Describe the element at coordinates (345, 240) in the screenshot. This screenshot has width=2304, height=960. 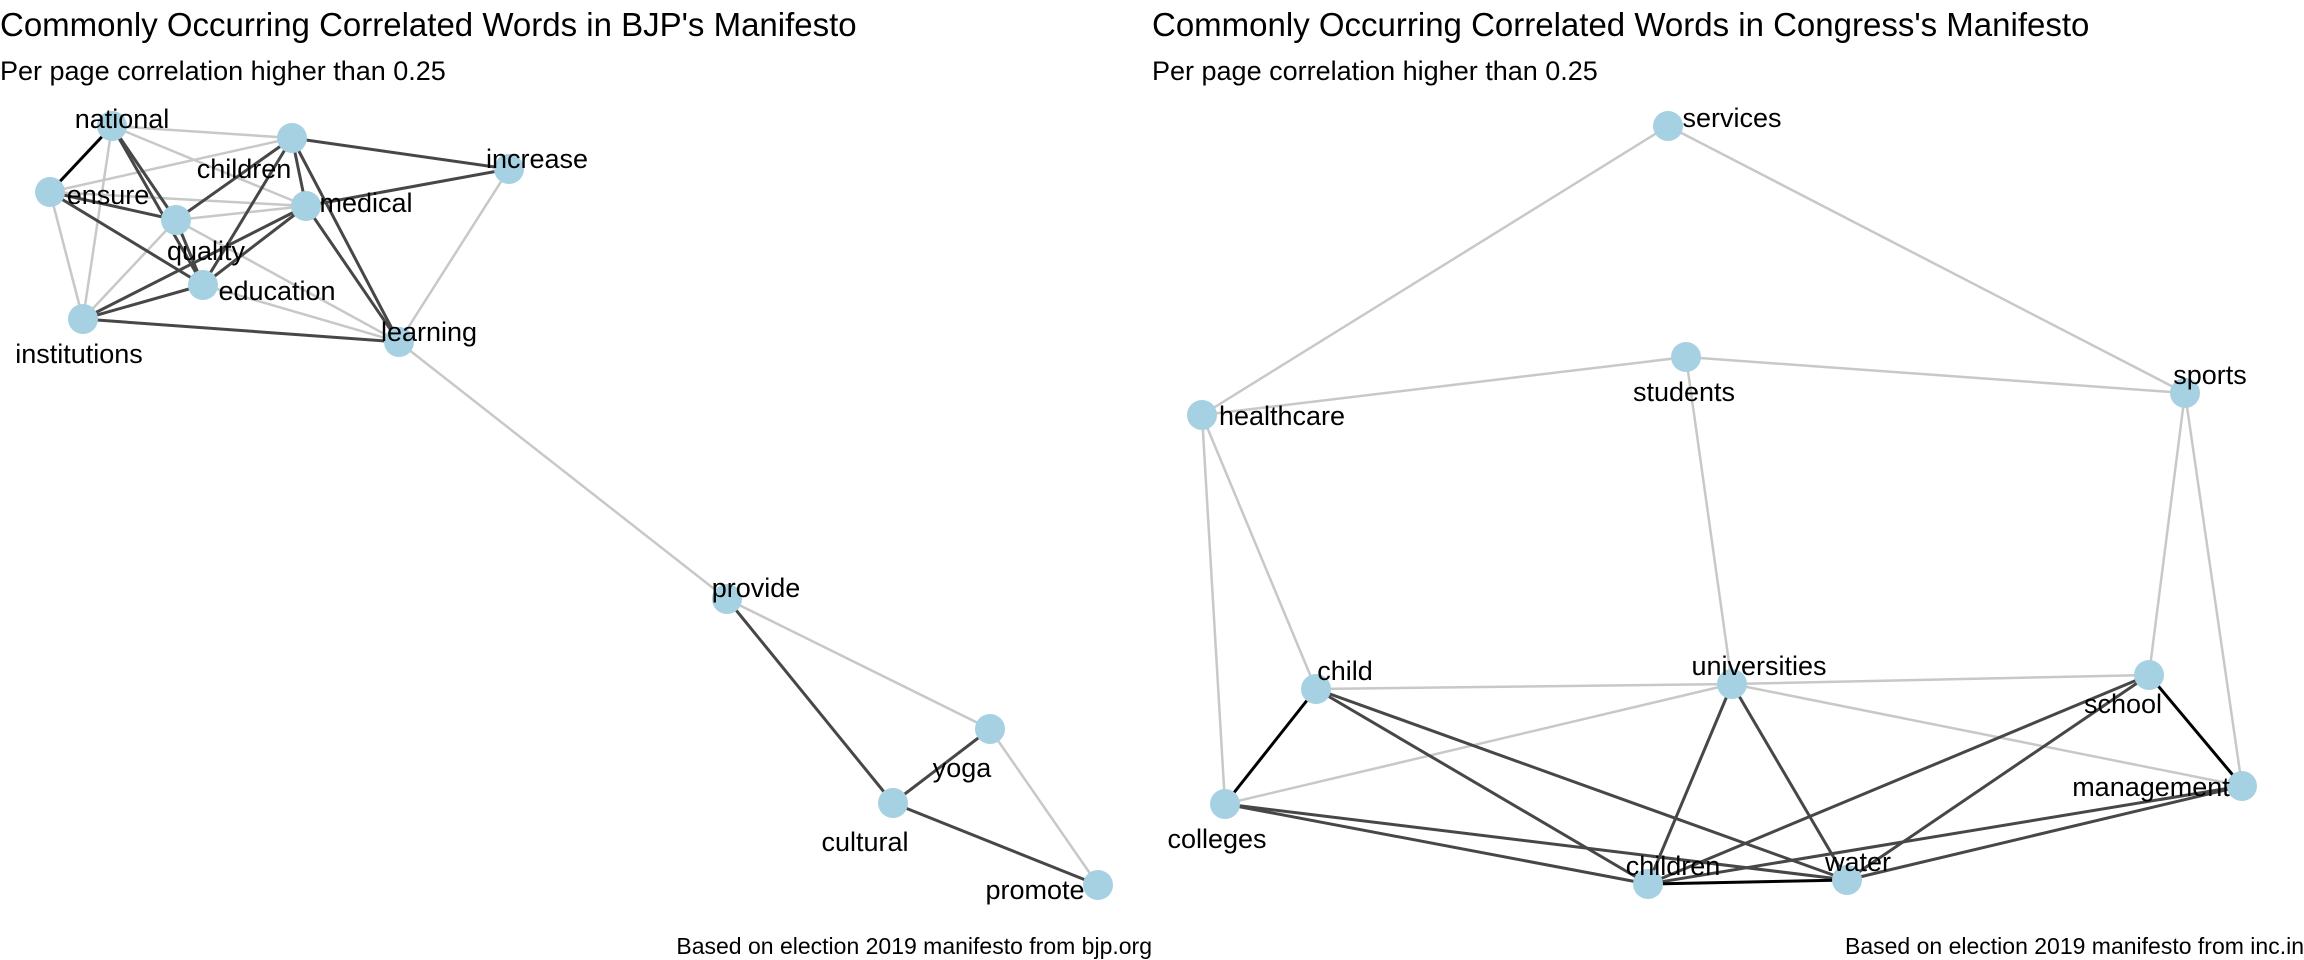
I see `edge-children-learning` at that location.